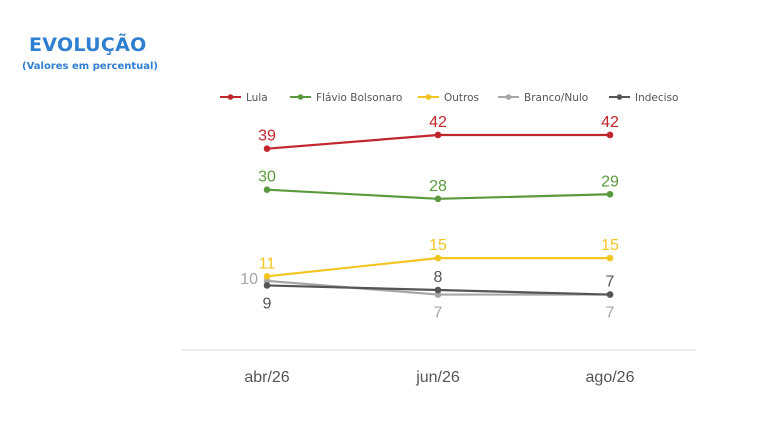 This screenshot has height=448, width=768. Describe the element at coordinates (230, 97) in the screenshot. I see `legend-marker-lula` at that location.